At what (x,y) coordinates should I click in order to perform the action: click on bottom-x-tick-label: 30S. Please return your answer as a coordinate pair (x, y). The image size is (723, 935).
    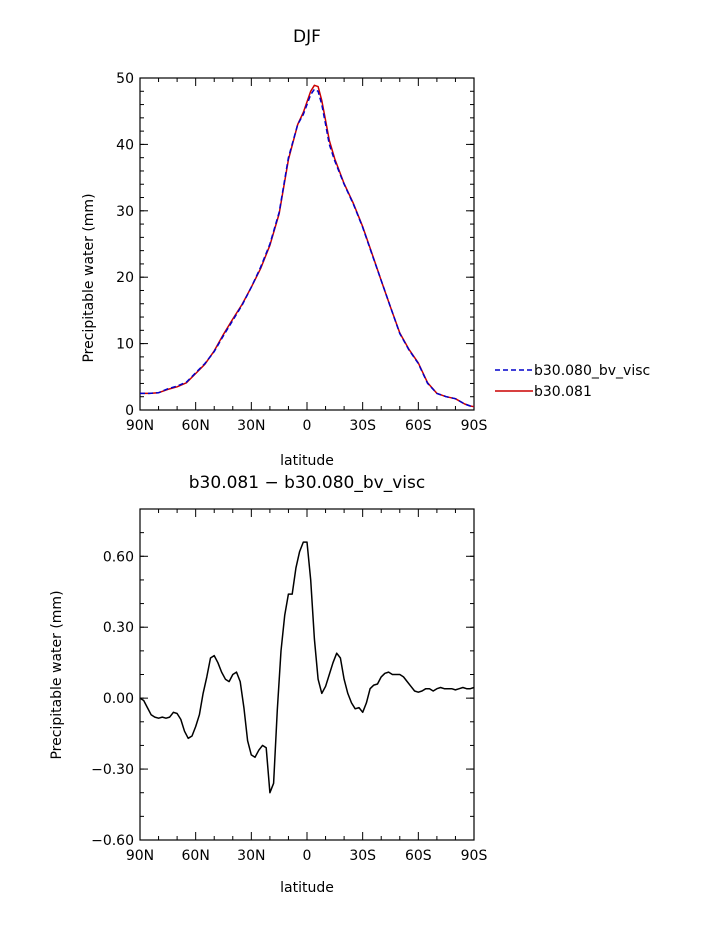
    Looking at the image, I should click on (362, 856).